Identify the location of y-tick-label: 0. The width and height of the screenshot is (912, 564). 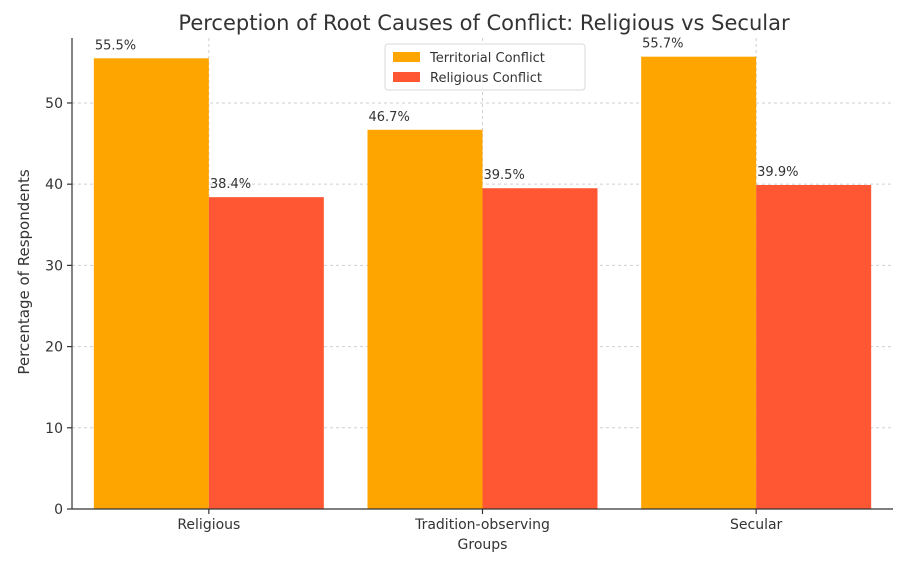
(58, 510).